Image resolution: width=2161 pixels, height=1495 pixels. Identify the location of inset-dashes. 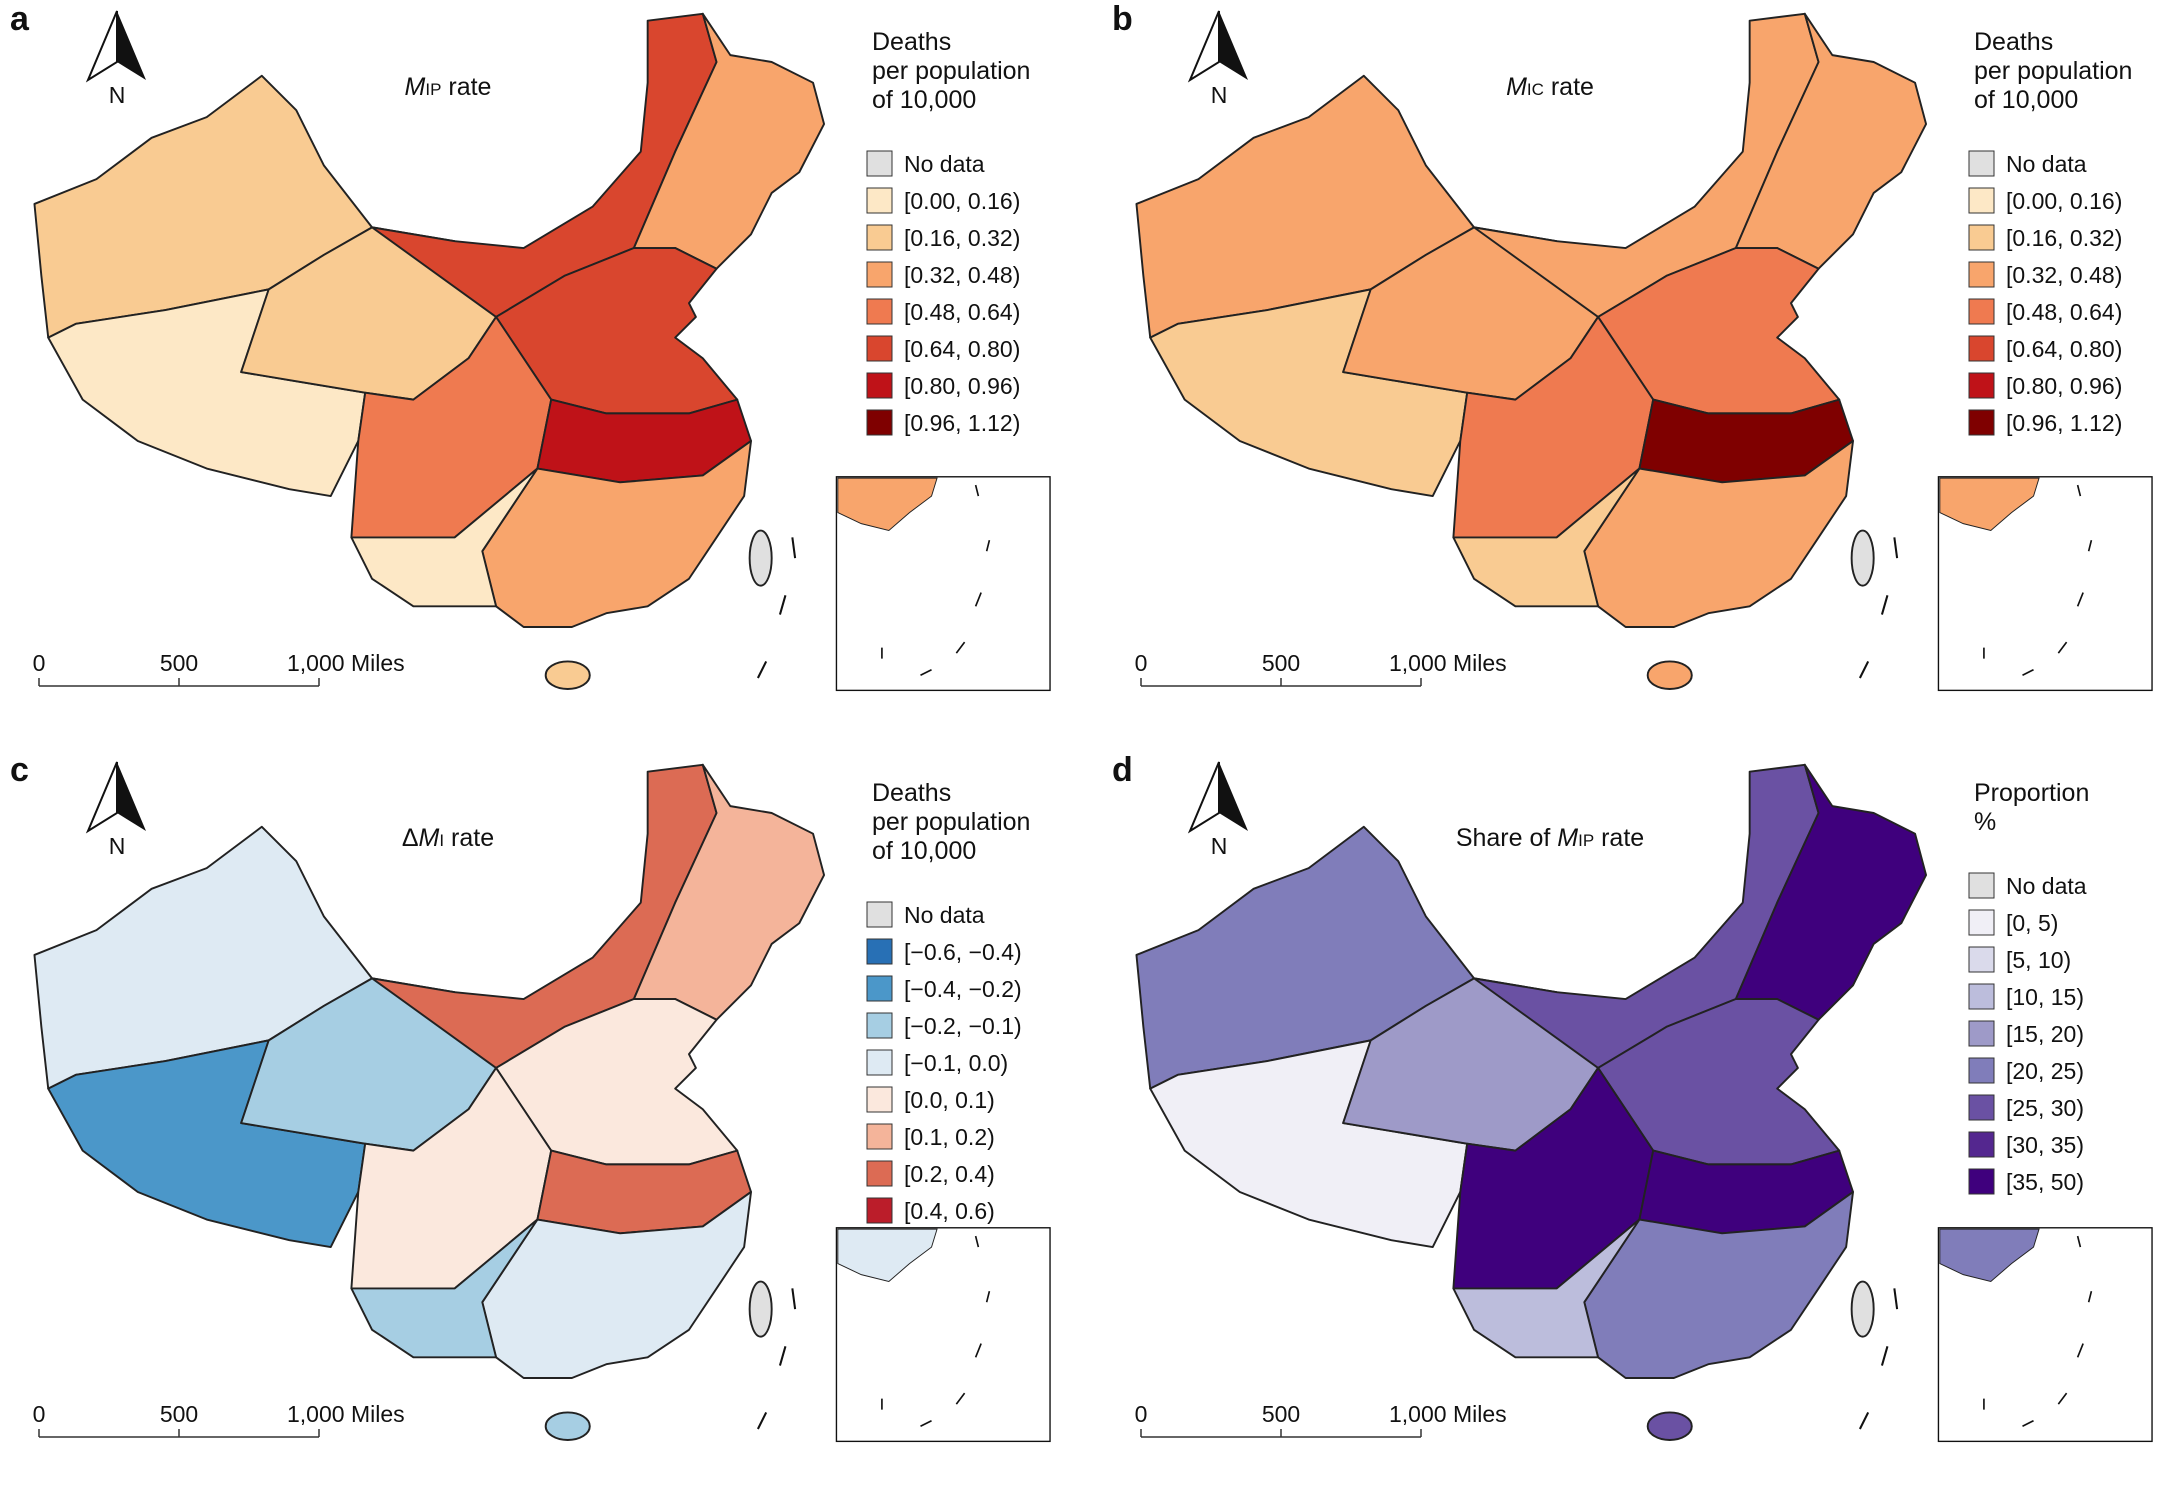
(936, 580).